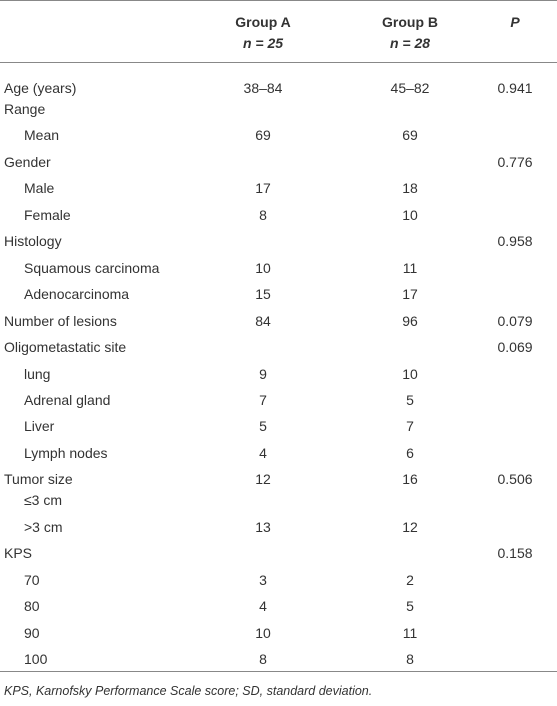  I want to click on row-label: lung, so click(37, 373).